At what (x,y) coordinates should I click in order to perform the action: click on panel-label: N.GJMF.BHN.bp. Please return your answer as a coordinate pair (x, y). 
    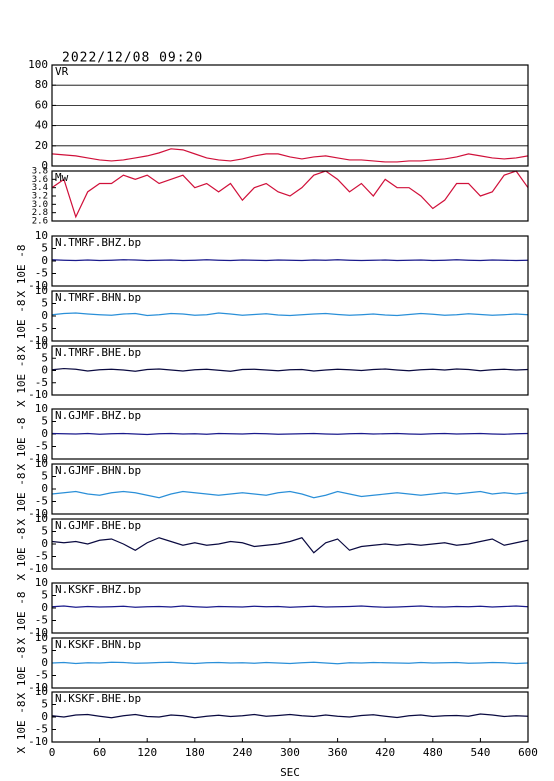
    Looking at the image, I should click on (98, 470).